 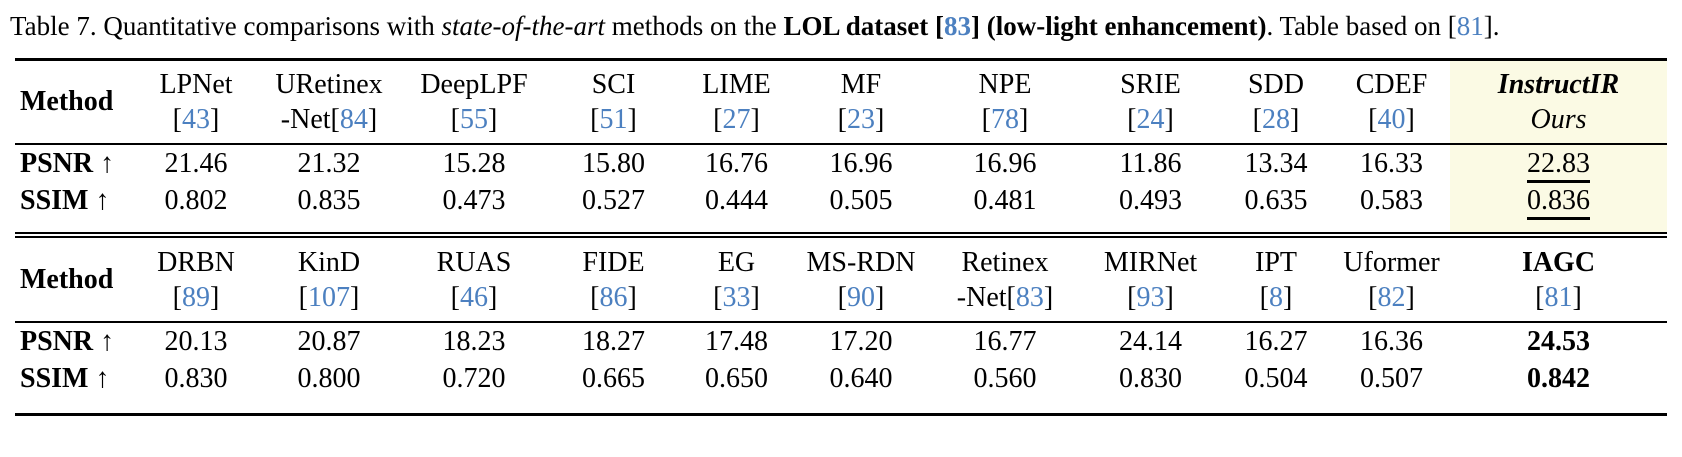 What do you see at coordinates (1391, 119) in the screenshot?
I see `citation-link: 40` at bounding box center [1391, 119].